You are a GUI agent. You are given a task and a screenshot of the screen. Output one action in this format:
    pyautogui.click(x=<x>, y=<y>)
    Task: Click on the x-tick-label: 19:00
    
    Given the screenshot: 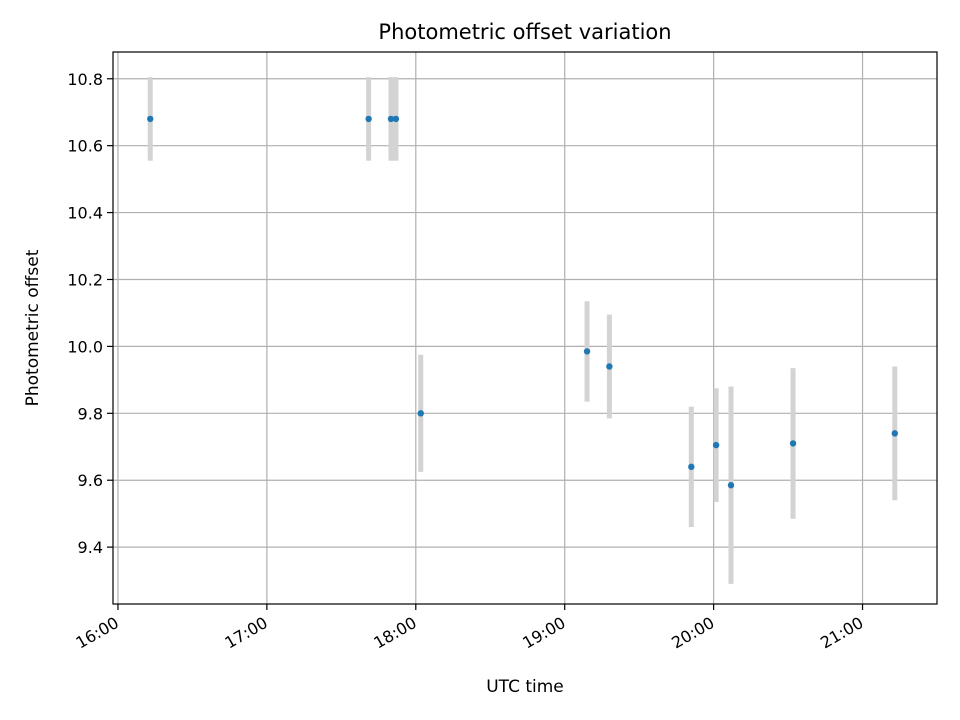 What is the action you would take?
    pyautogui.click(x=543, y=633)
    